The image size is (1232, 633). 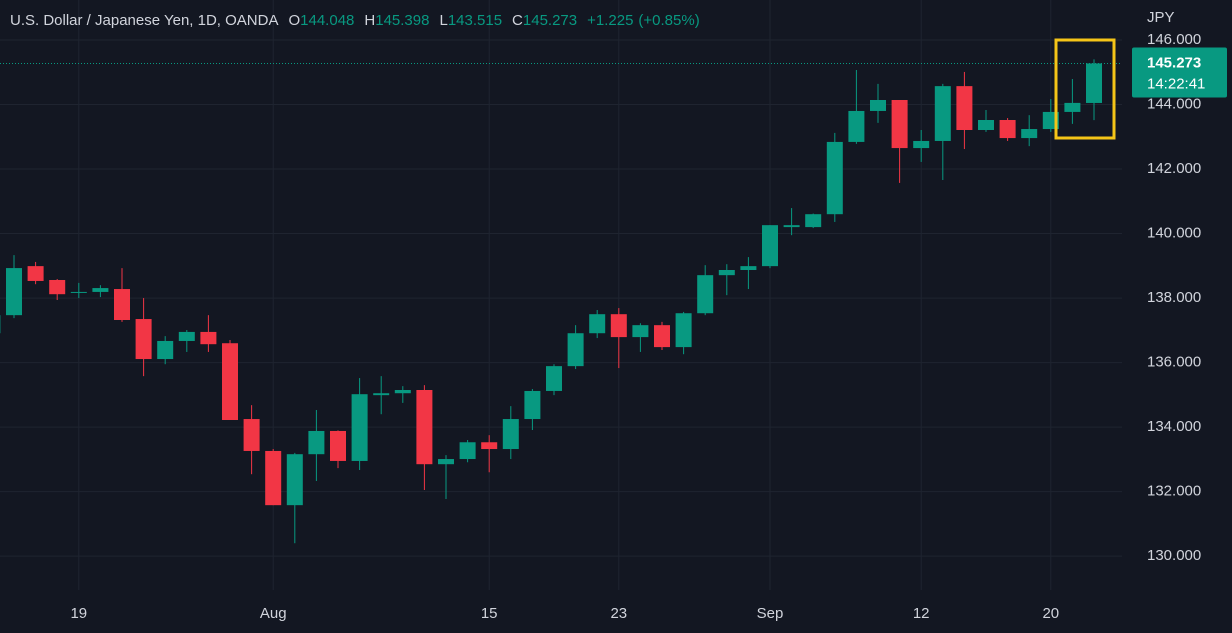 I want to click on y-tick-label: 136.000, so click(x=1174, y=362).